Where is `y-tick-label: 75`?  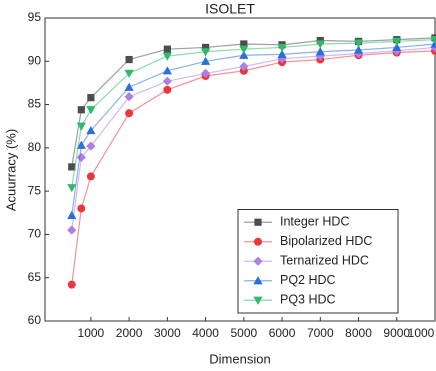
y-tick-label: 75 is located at coordinates (35, 190).